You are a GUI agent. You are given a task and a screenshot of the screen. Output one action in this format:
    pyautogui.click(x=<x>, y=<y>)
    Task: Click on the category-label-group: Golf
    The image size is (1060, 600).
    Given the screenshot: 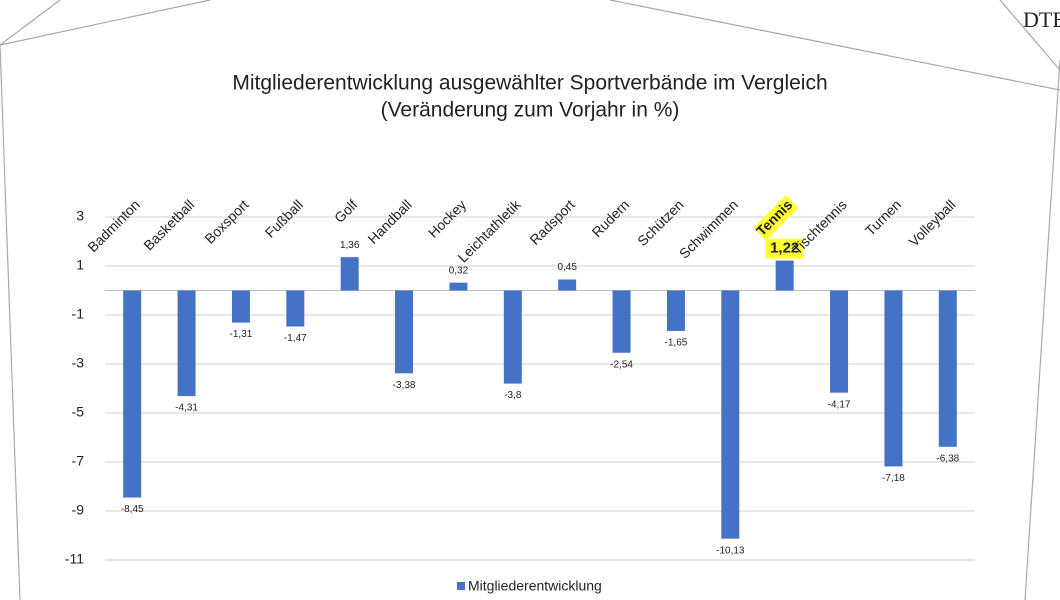 What is the action you would take?
    pyautogui.click(x=346, y=211)
    